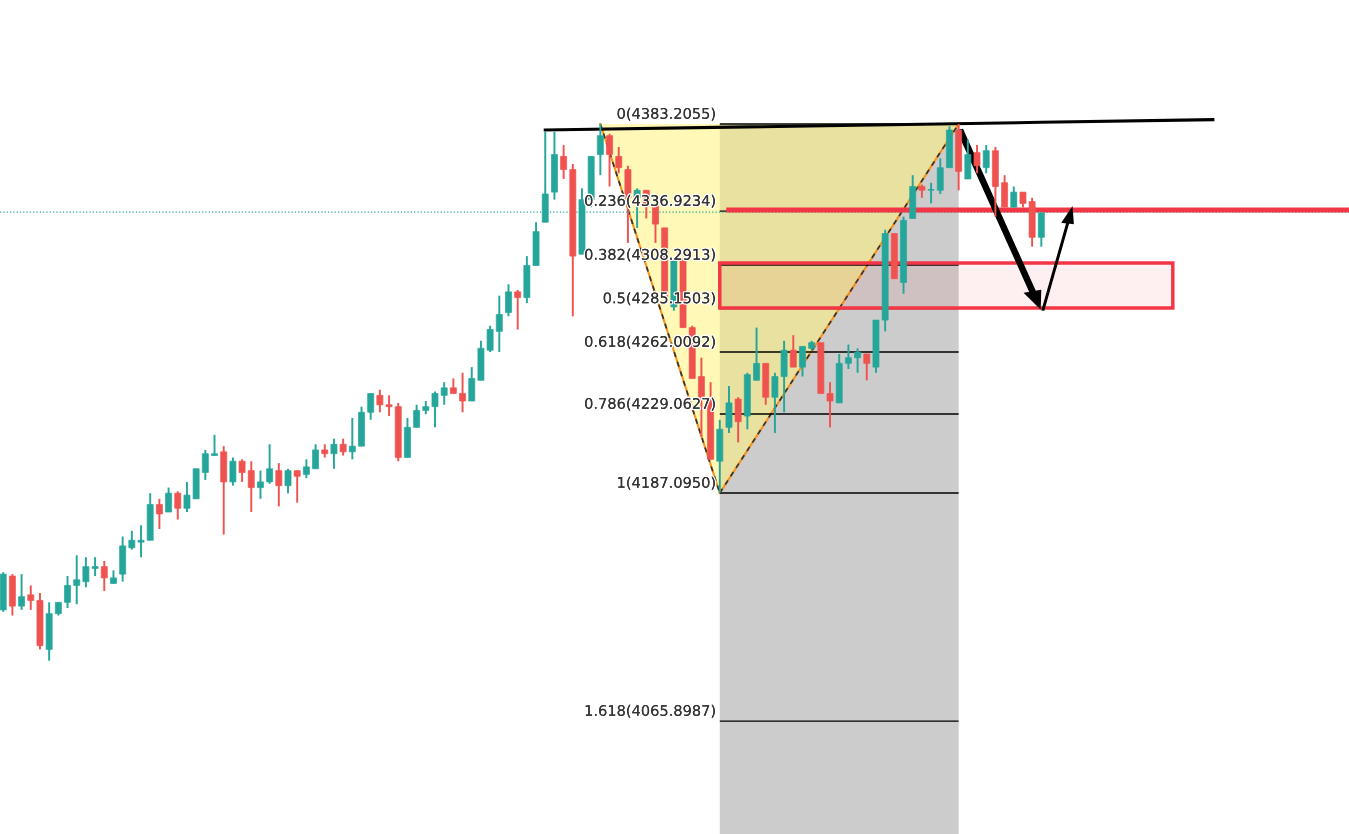 This screenshot has width=1349, height=834. Describe the element at coordinates (666, 483) in the screenshot. I see `ref-line-label: 1(4187.0950)` at that location.